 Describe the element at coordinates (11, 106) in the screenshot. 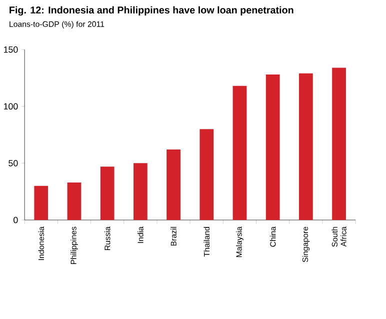

I see `y-tick-label: 100` at that location.